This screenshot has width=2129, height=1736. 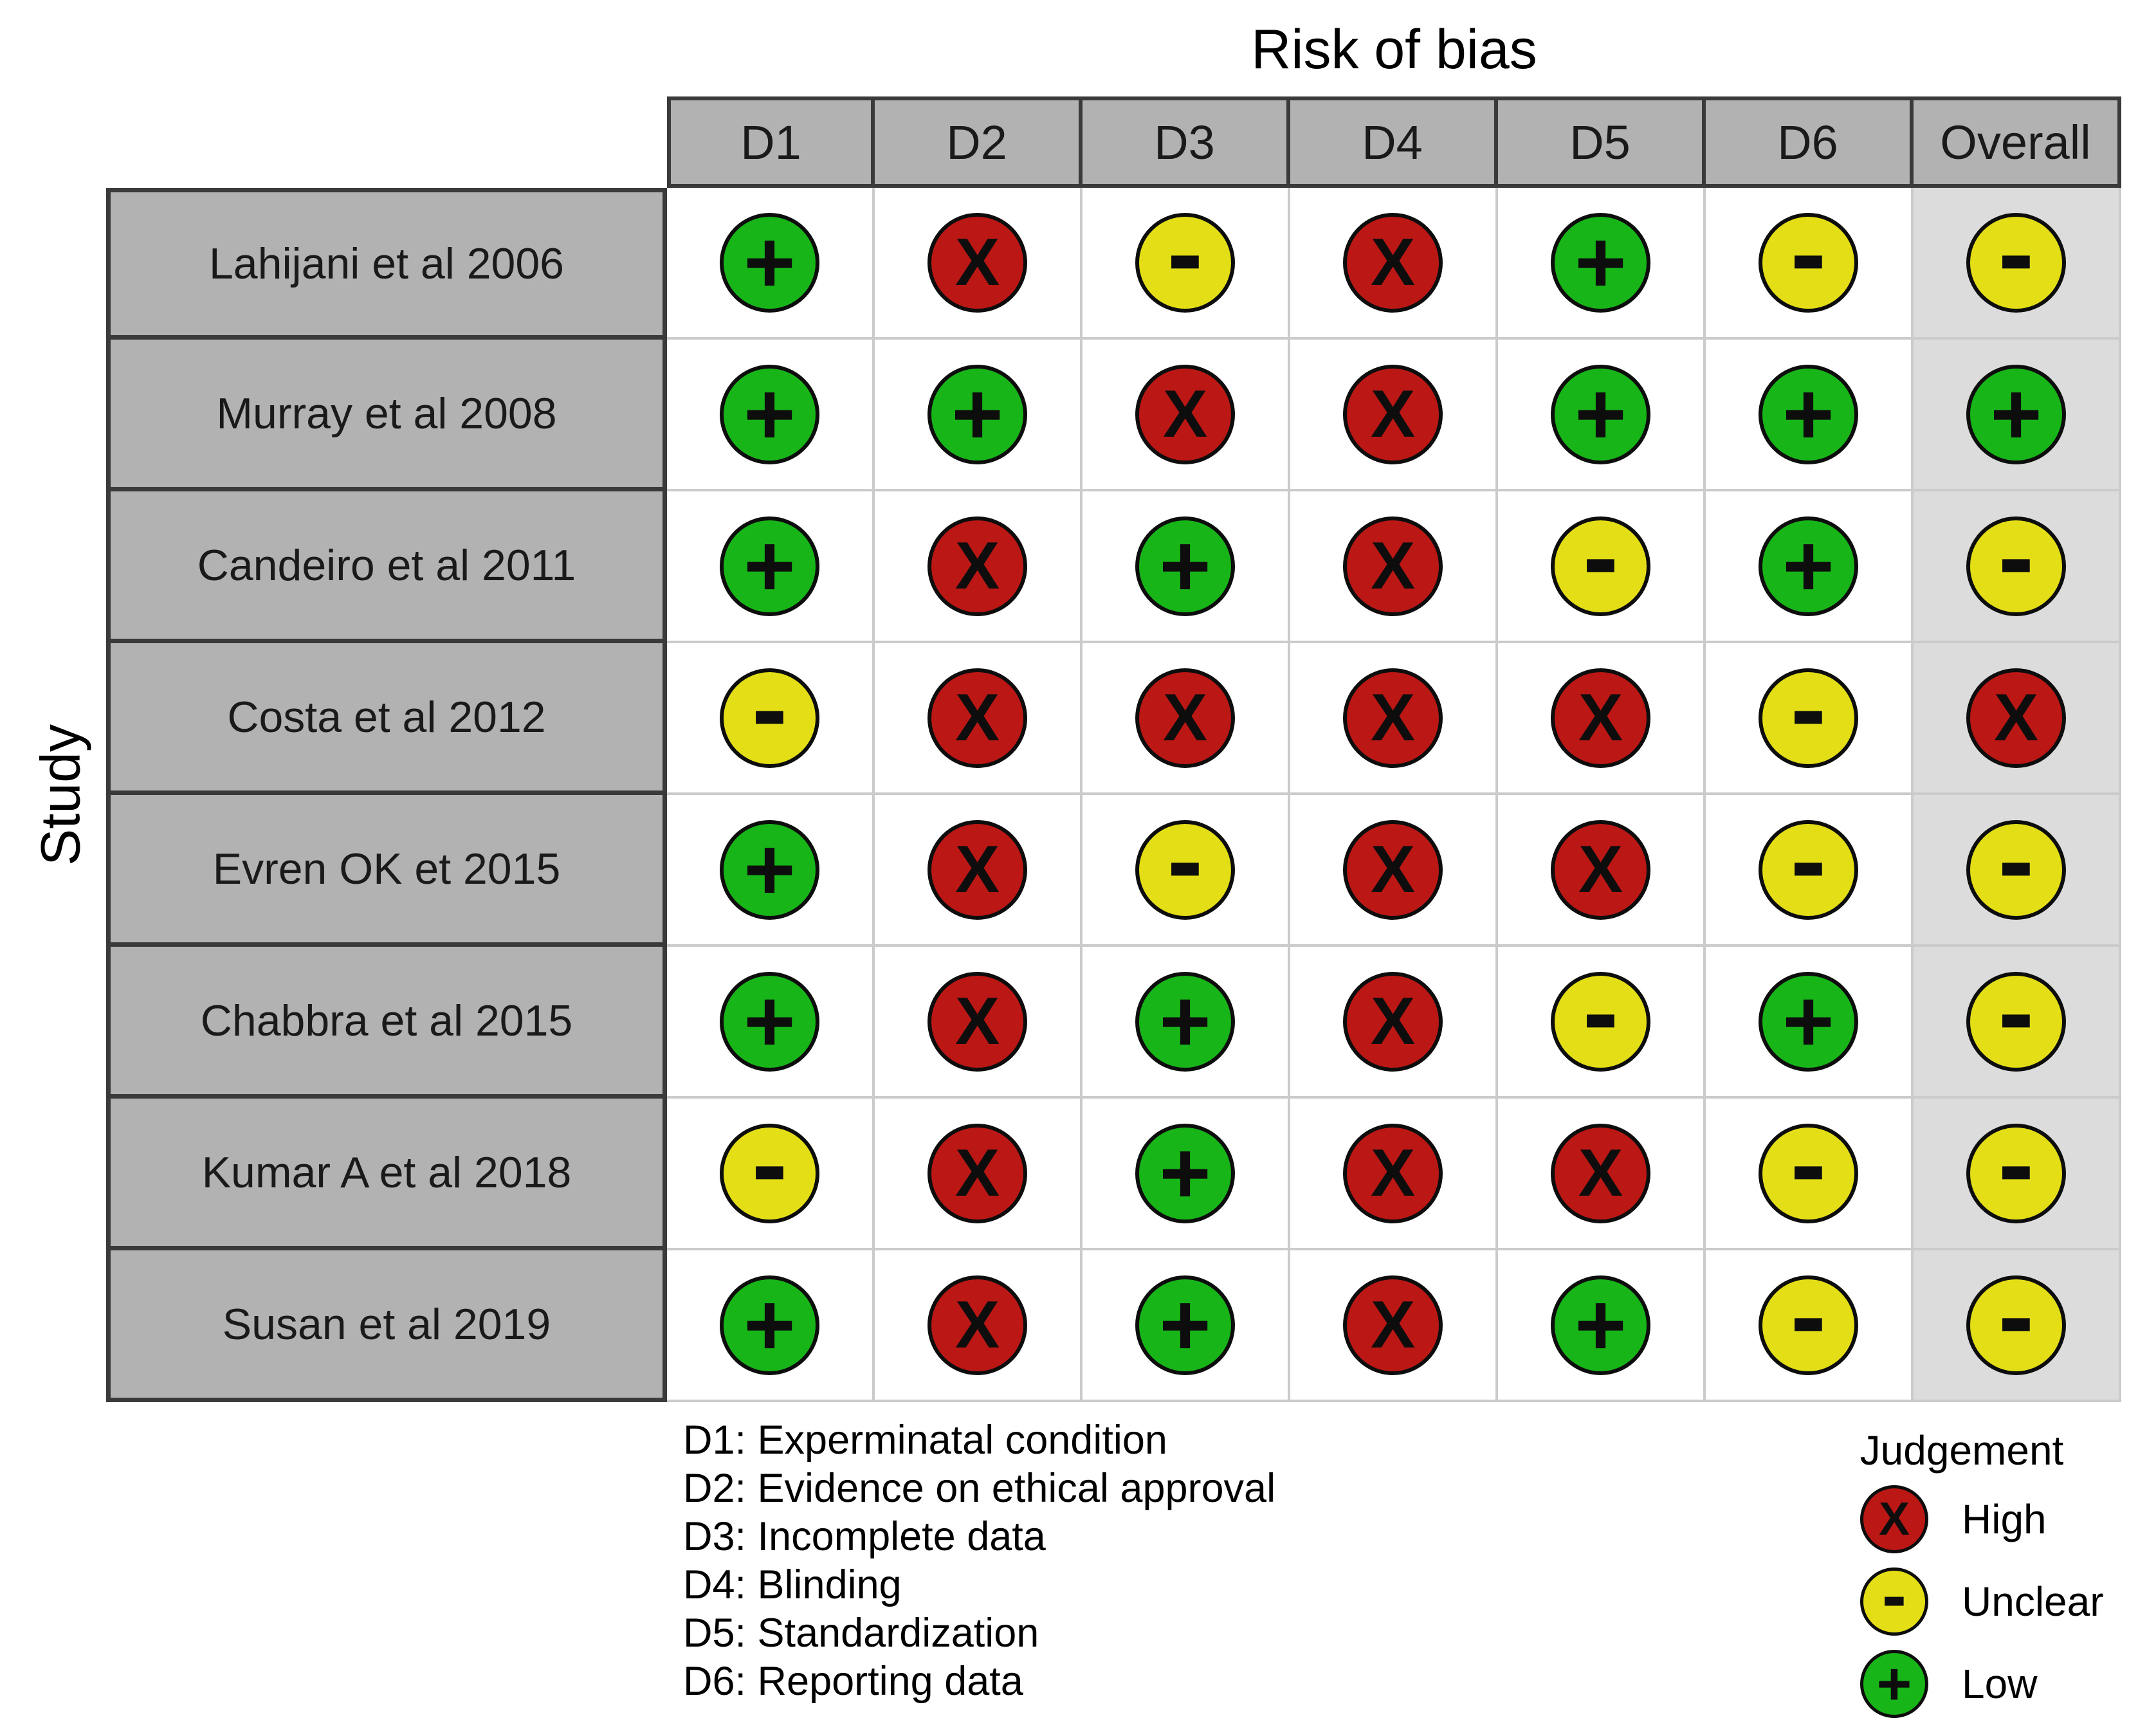 I want to click on legend-item-label: Unclear, so click(x=2033, y=1601).